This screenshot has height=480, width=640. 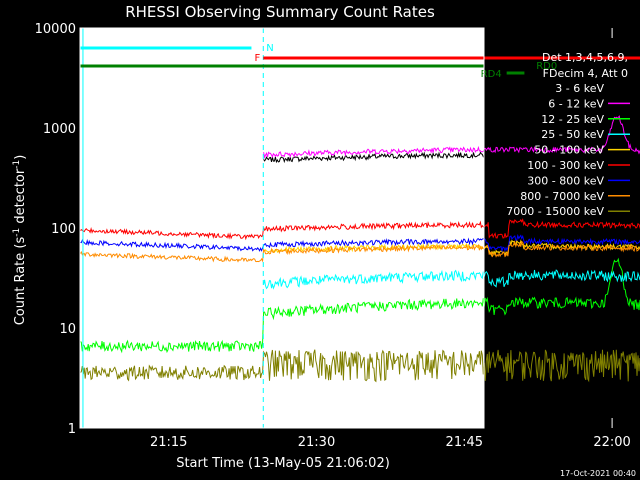 What do you see at coordinates (546, 66) in the screenshot?
I see `flag-label-rd0: RD0` at bounding box center [546, 66].